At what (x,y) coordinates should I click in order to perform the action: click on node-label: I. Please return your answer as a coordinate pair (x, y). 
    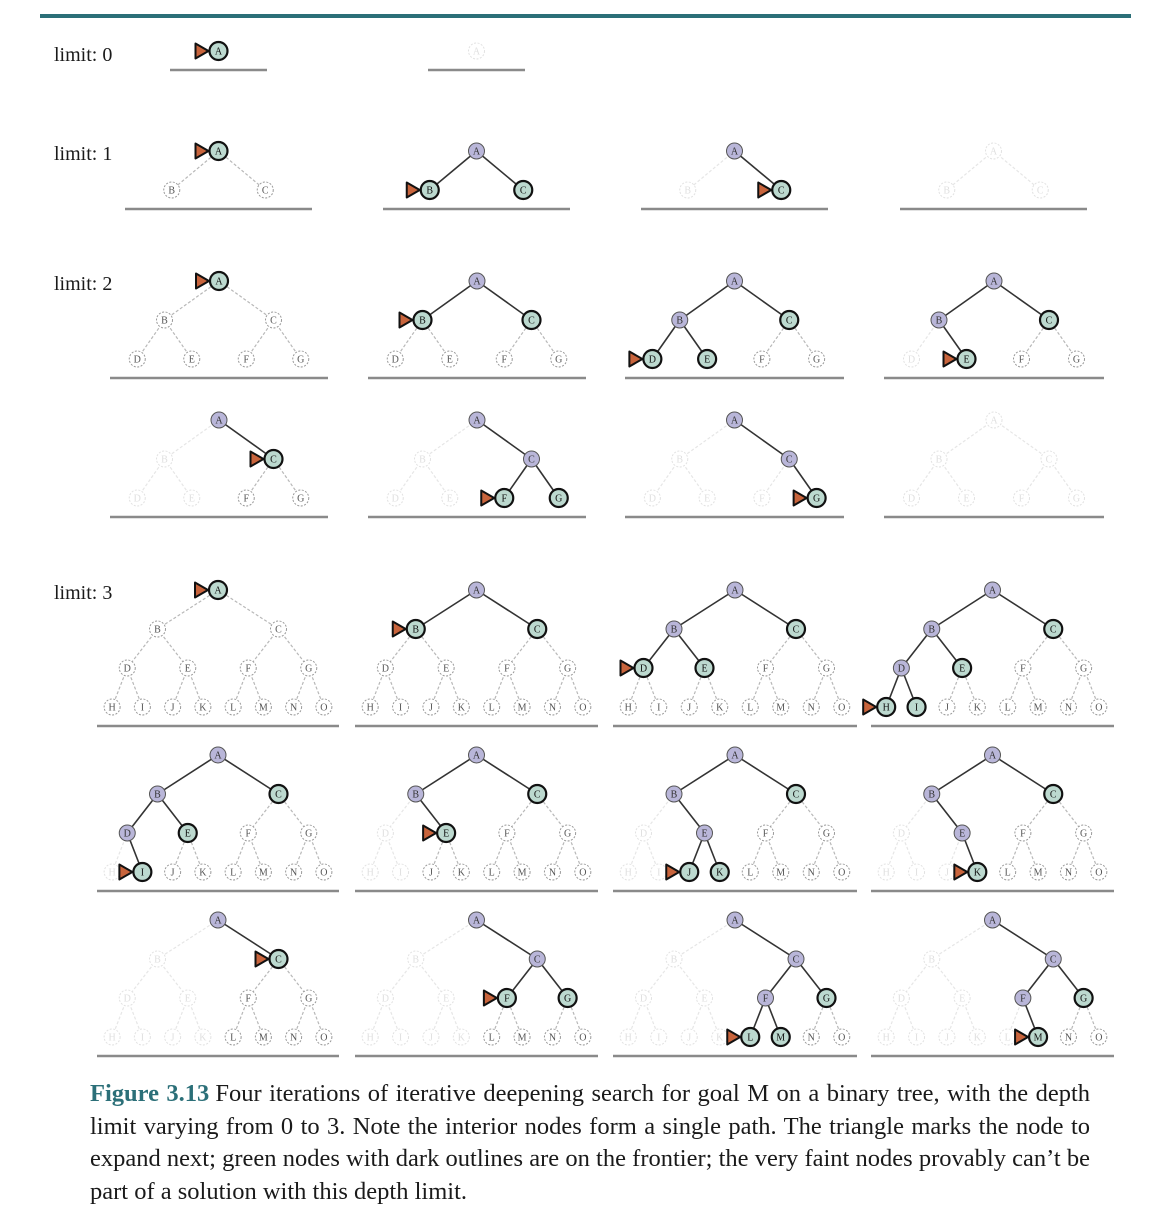
    Looking at the image, I should click on (658, 708).